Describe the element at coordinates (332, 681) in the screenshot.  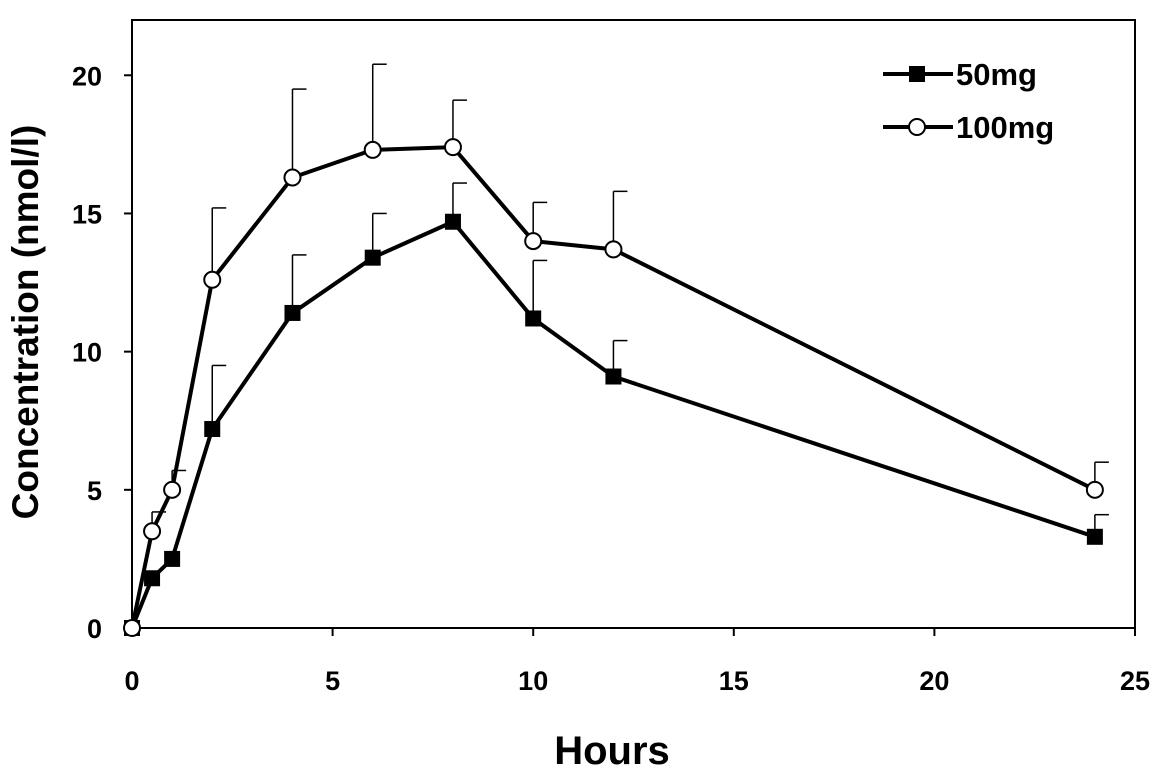
I see `x-tick-label: 5` at that location.